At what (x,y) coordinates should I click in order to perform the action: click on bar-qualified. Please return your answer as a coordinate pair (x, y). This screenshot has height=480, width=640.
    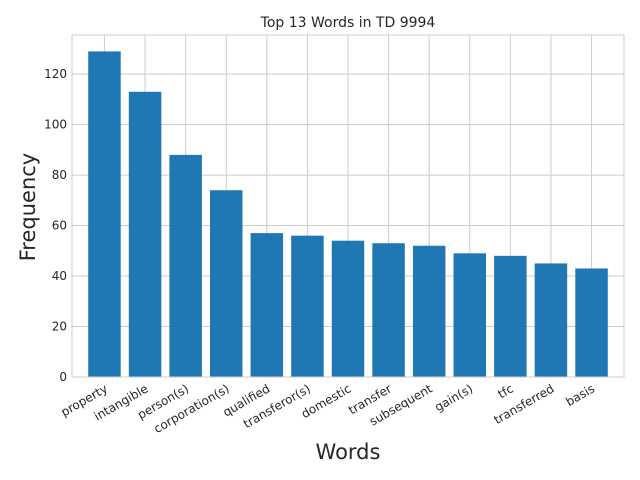
    Looking at the image, I should click on (267, 305).